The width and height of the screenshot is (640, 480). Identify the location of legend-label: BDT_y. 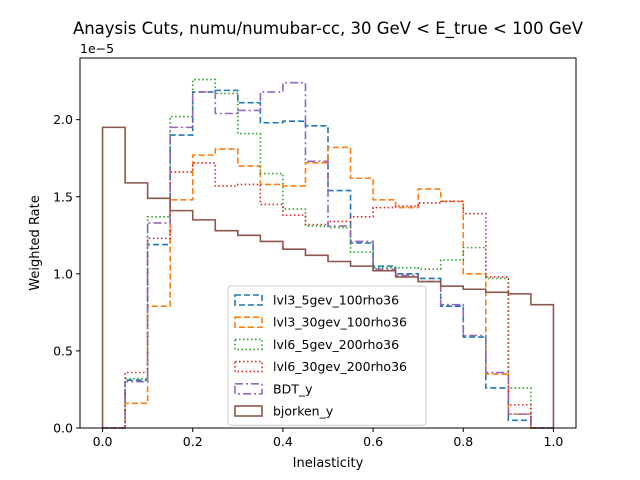
(293, 388).